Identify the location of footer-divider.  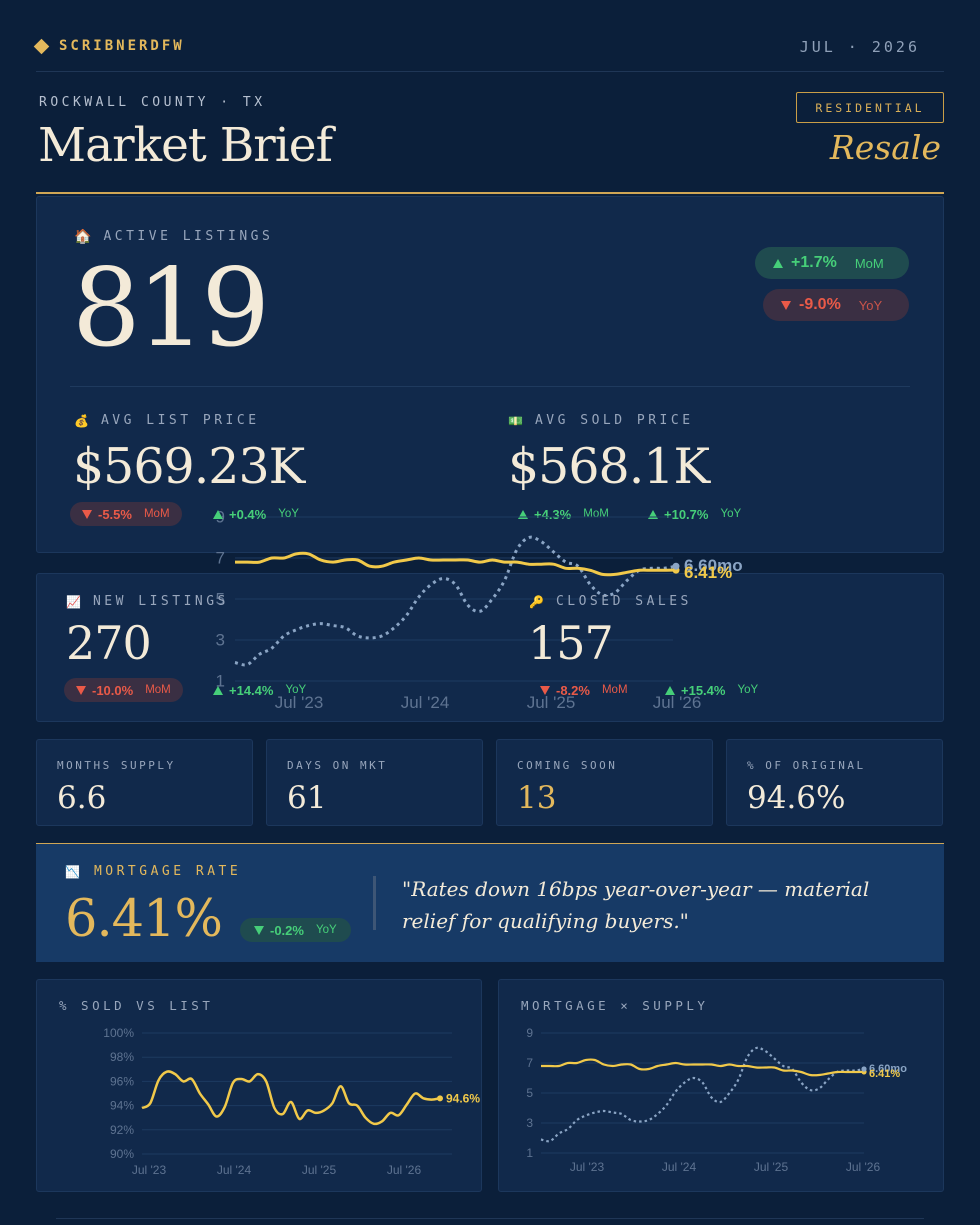
(490, 1218).